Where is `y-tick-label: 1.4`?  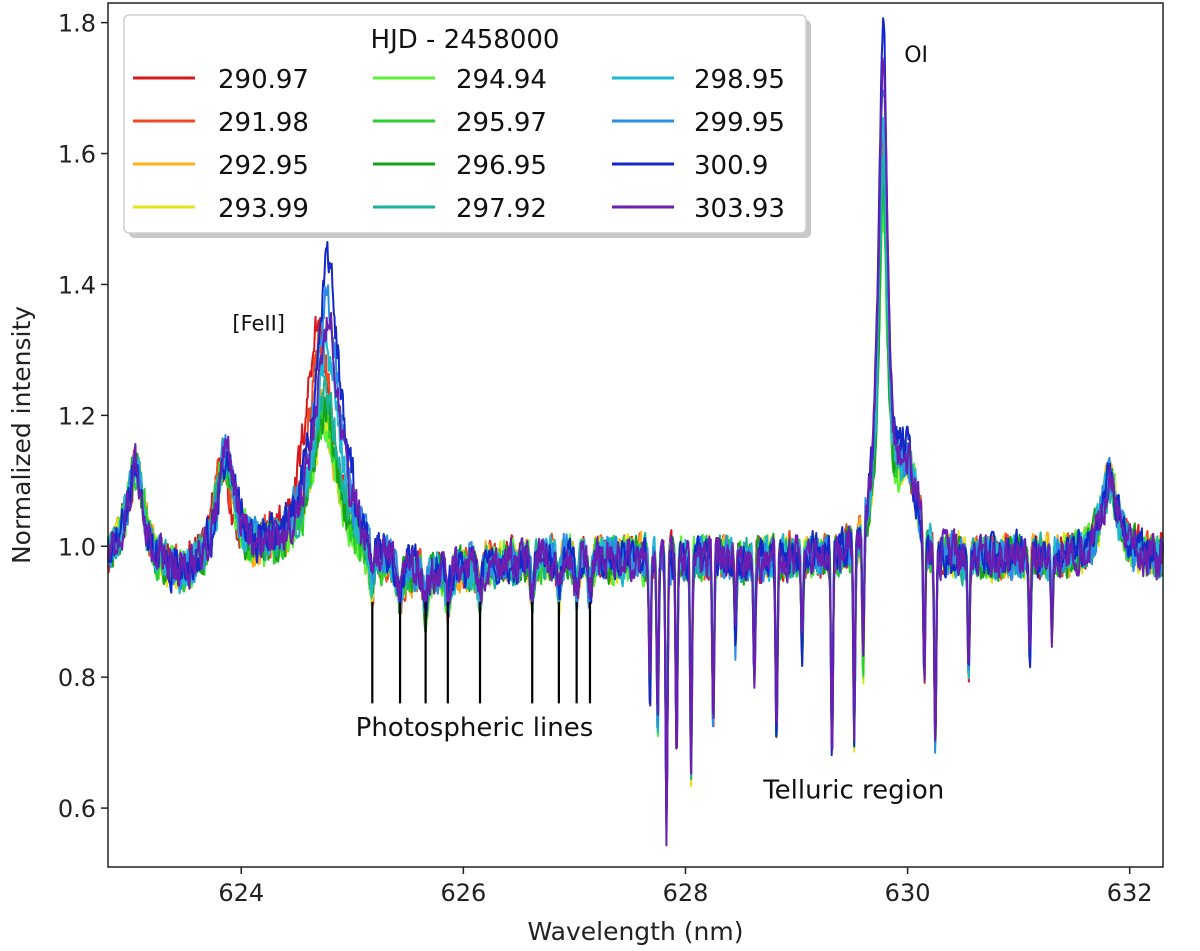
y-tick-label: 1.4 is located at coordinates (77, 285).